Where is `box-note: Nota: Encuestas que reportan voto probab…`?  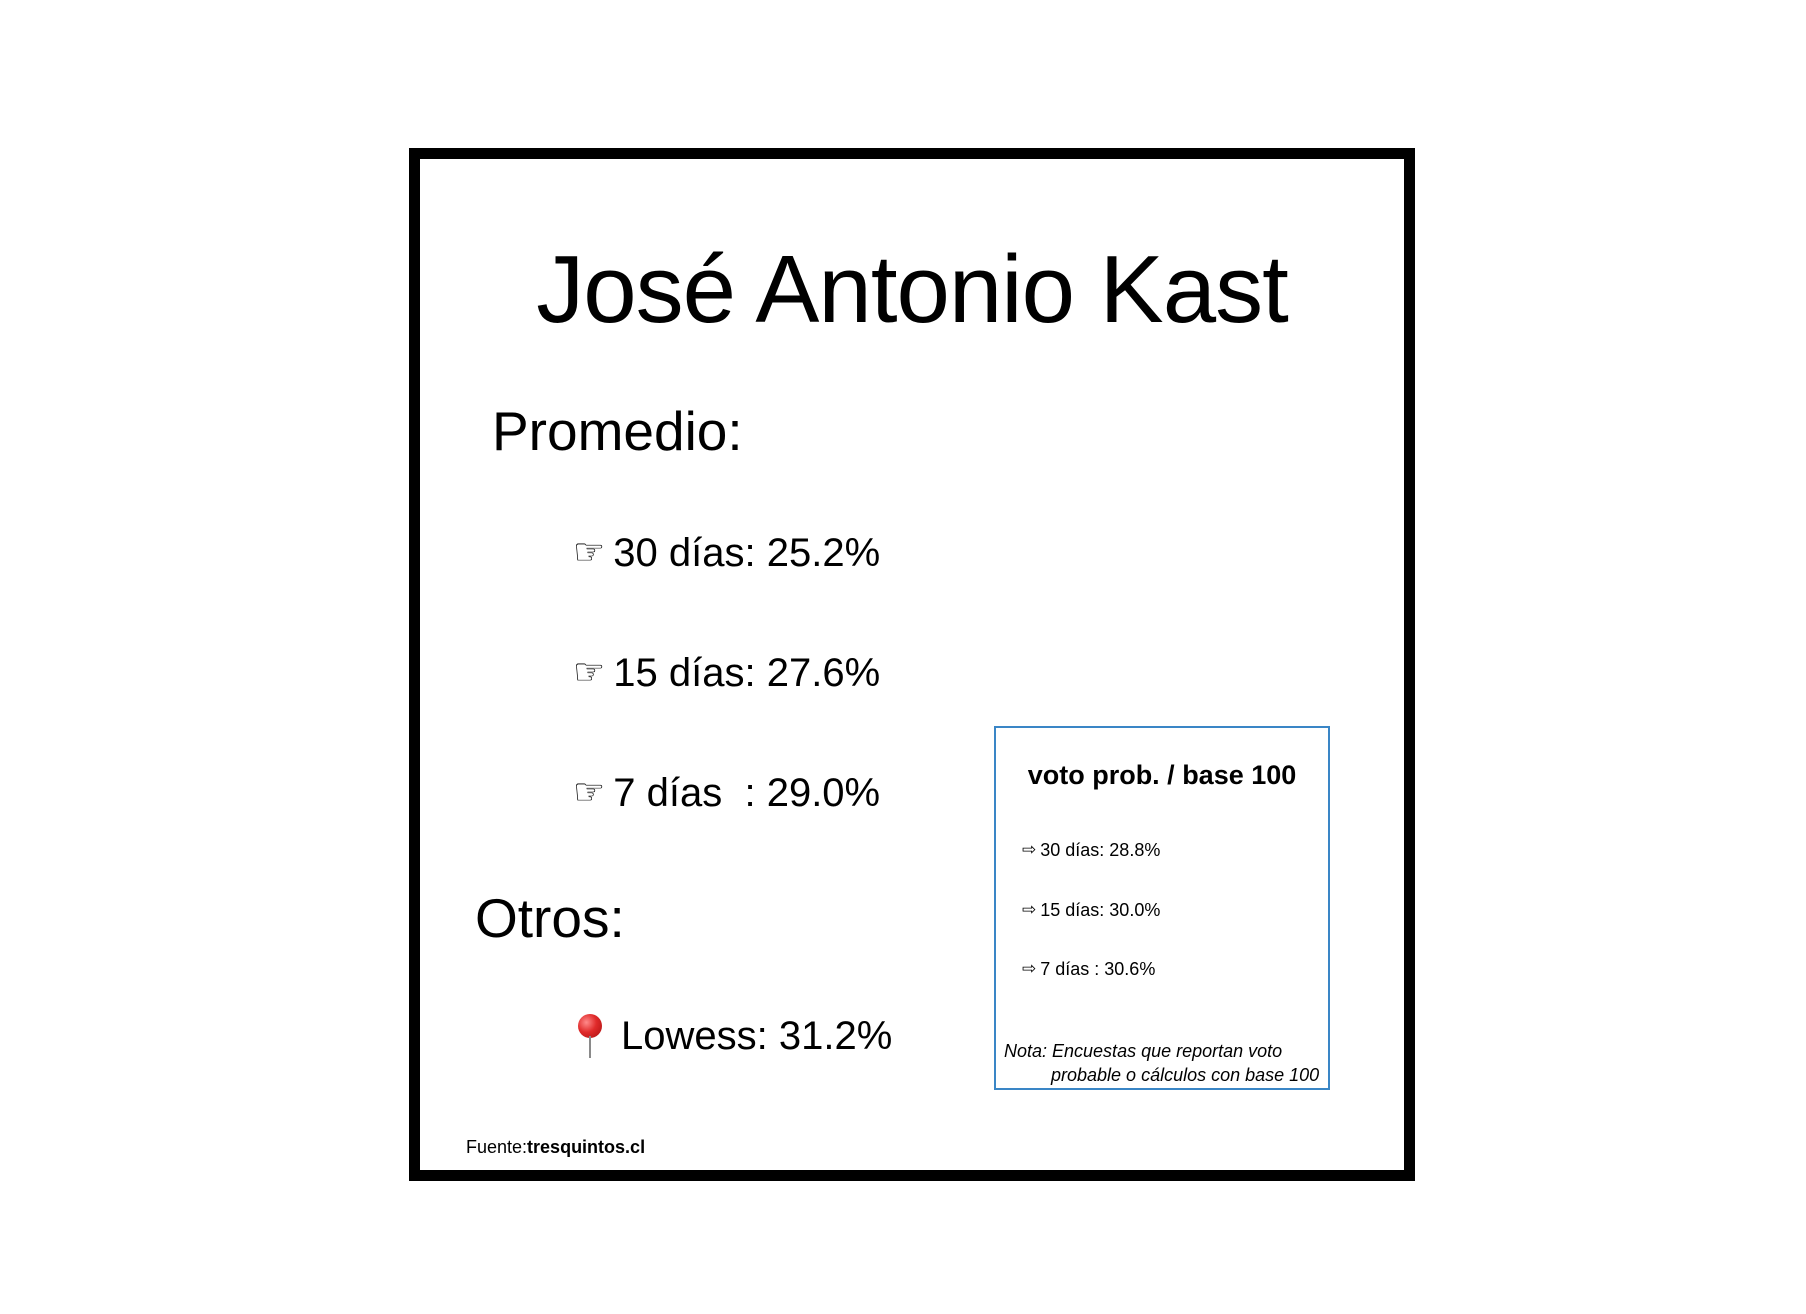 box-note: Nota: Encuestas que reportan voto probab… is located at coordinates (1164, 1063).